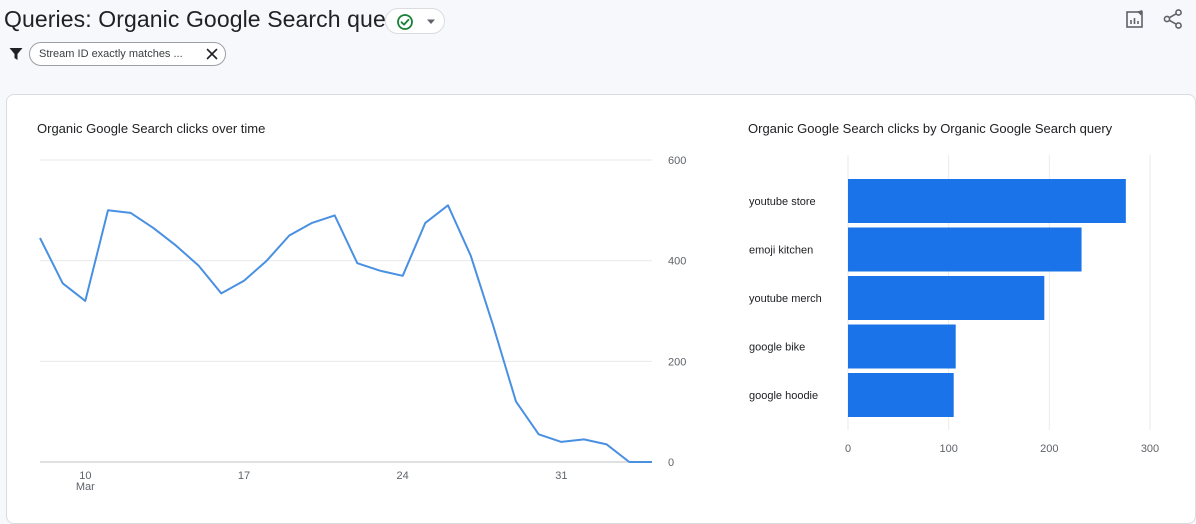 The width and height of the screenshot is (1196, 524). What do you see at coordinates (16, 54) in the screenshot?
I see `filter-icon` at bounding box center [16, 54].